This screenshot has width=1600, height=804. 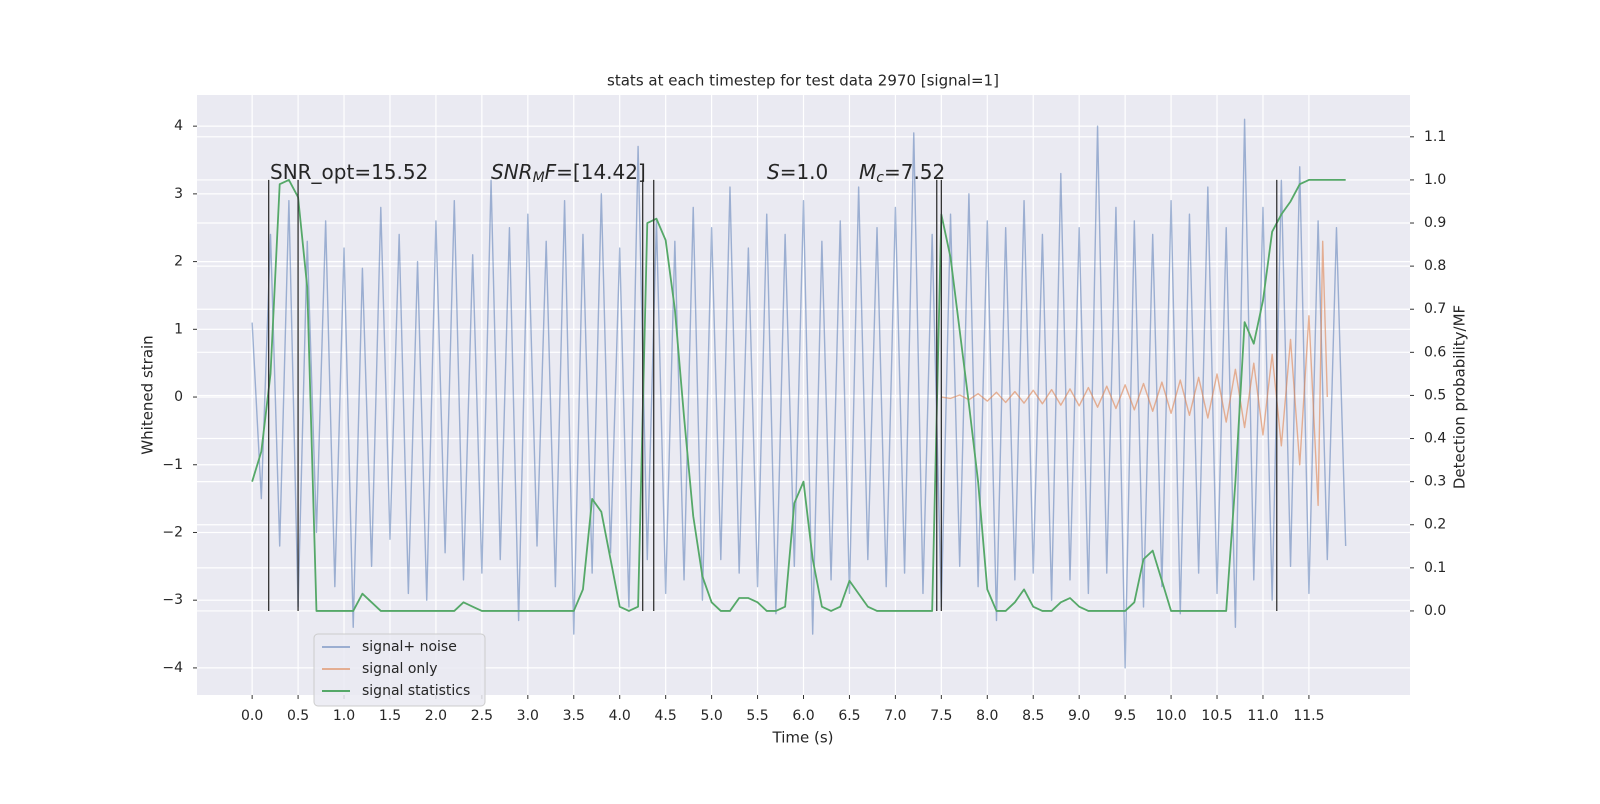 What do you see at coordinates (803, 716) in the screenshot?
I see `x-tick-label: 6.0` at bounding box center [803, 716].